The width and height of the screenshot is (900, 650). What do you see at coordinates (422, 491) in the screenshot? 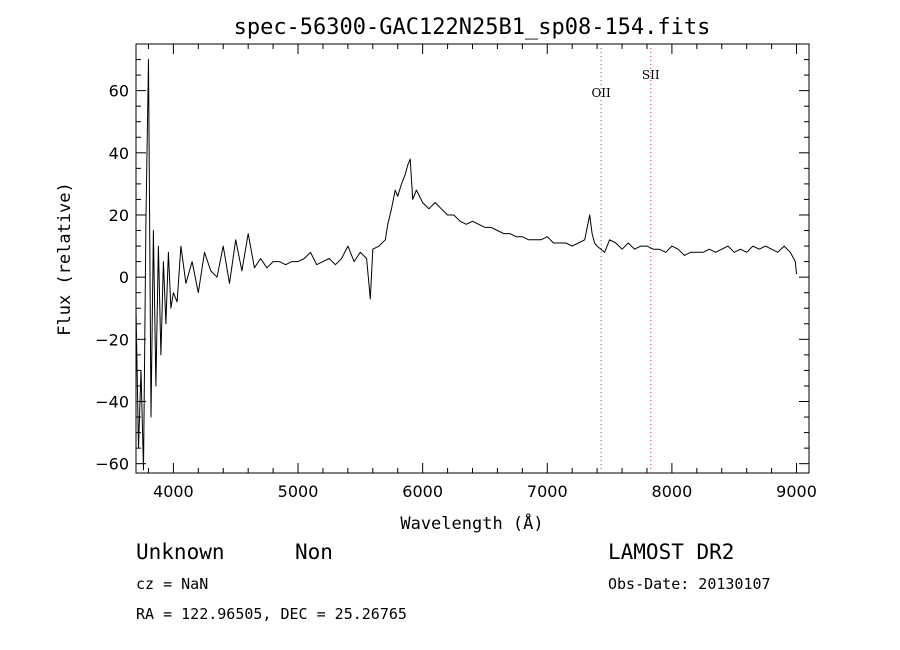
I see `x-tick-label: 6000` at bounding box center [422, 491].